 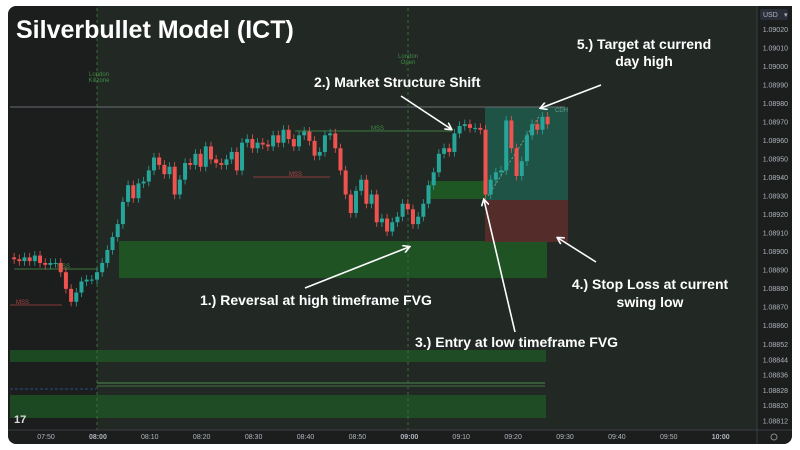 What do you see at coordinates (202, 437) in the screenshot?
I see `x-tick-label: 08:20` at bounding box center [202, 437].